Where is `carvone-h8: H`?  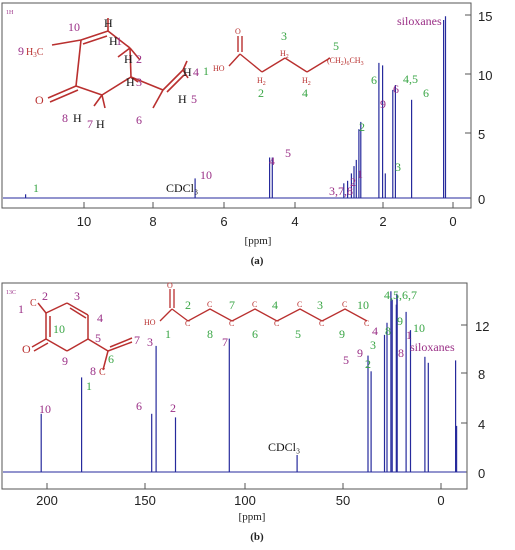 carvone-h8: H is located at coordinates (77, 118).